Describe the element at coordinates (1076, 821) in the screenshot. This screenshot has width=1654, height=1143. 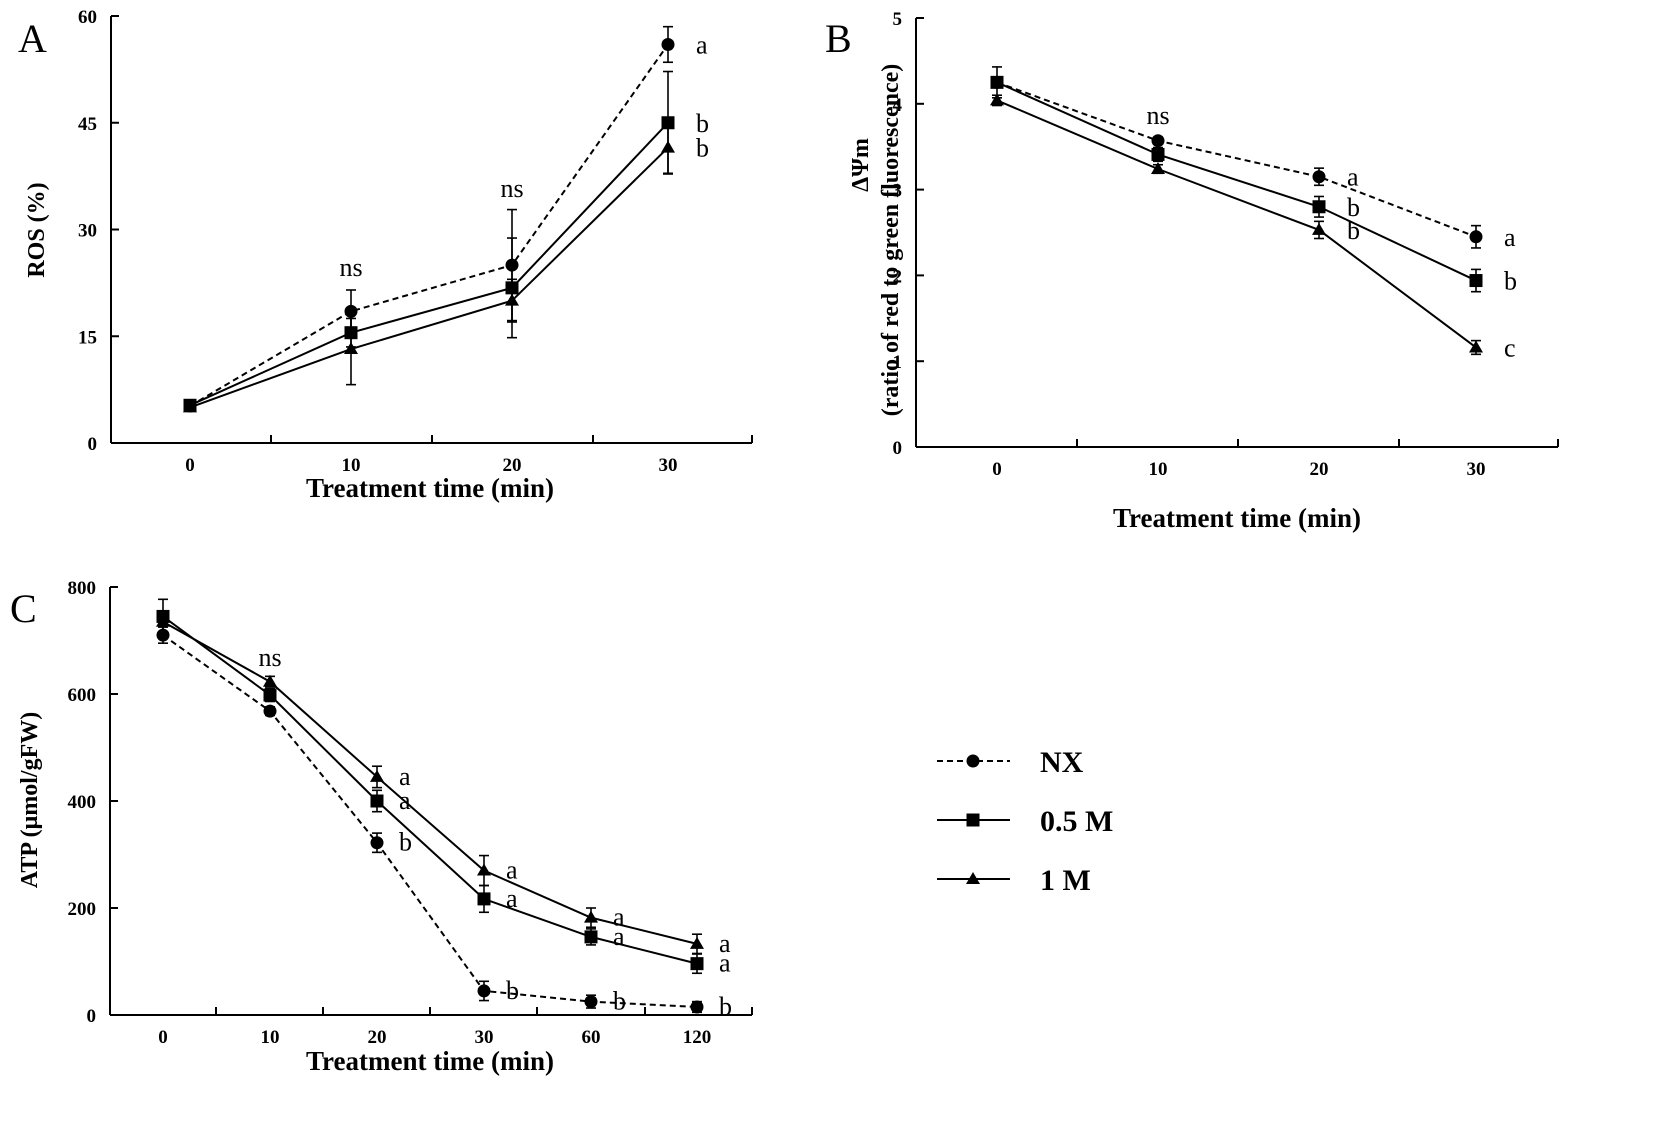
I see `legend-label: 0.5 M` at that location.